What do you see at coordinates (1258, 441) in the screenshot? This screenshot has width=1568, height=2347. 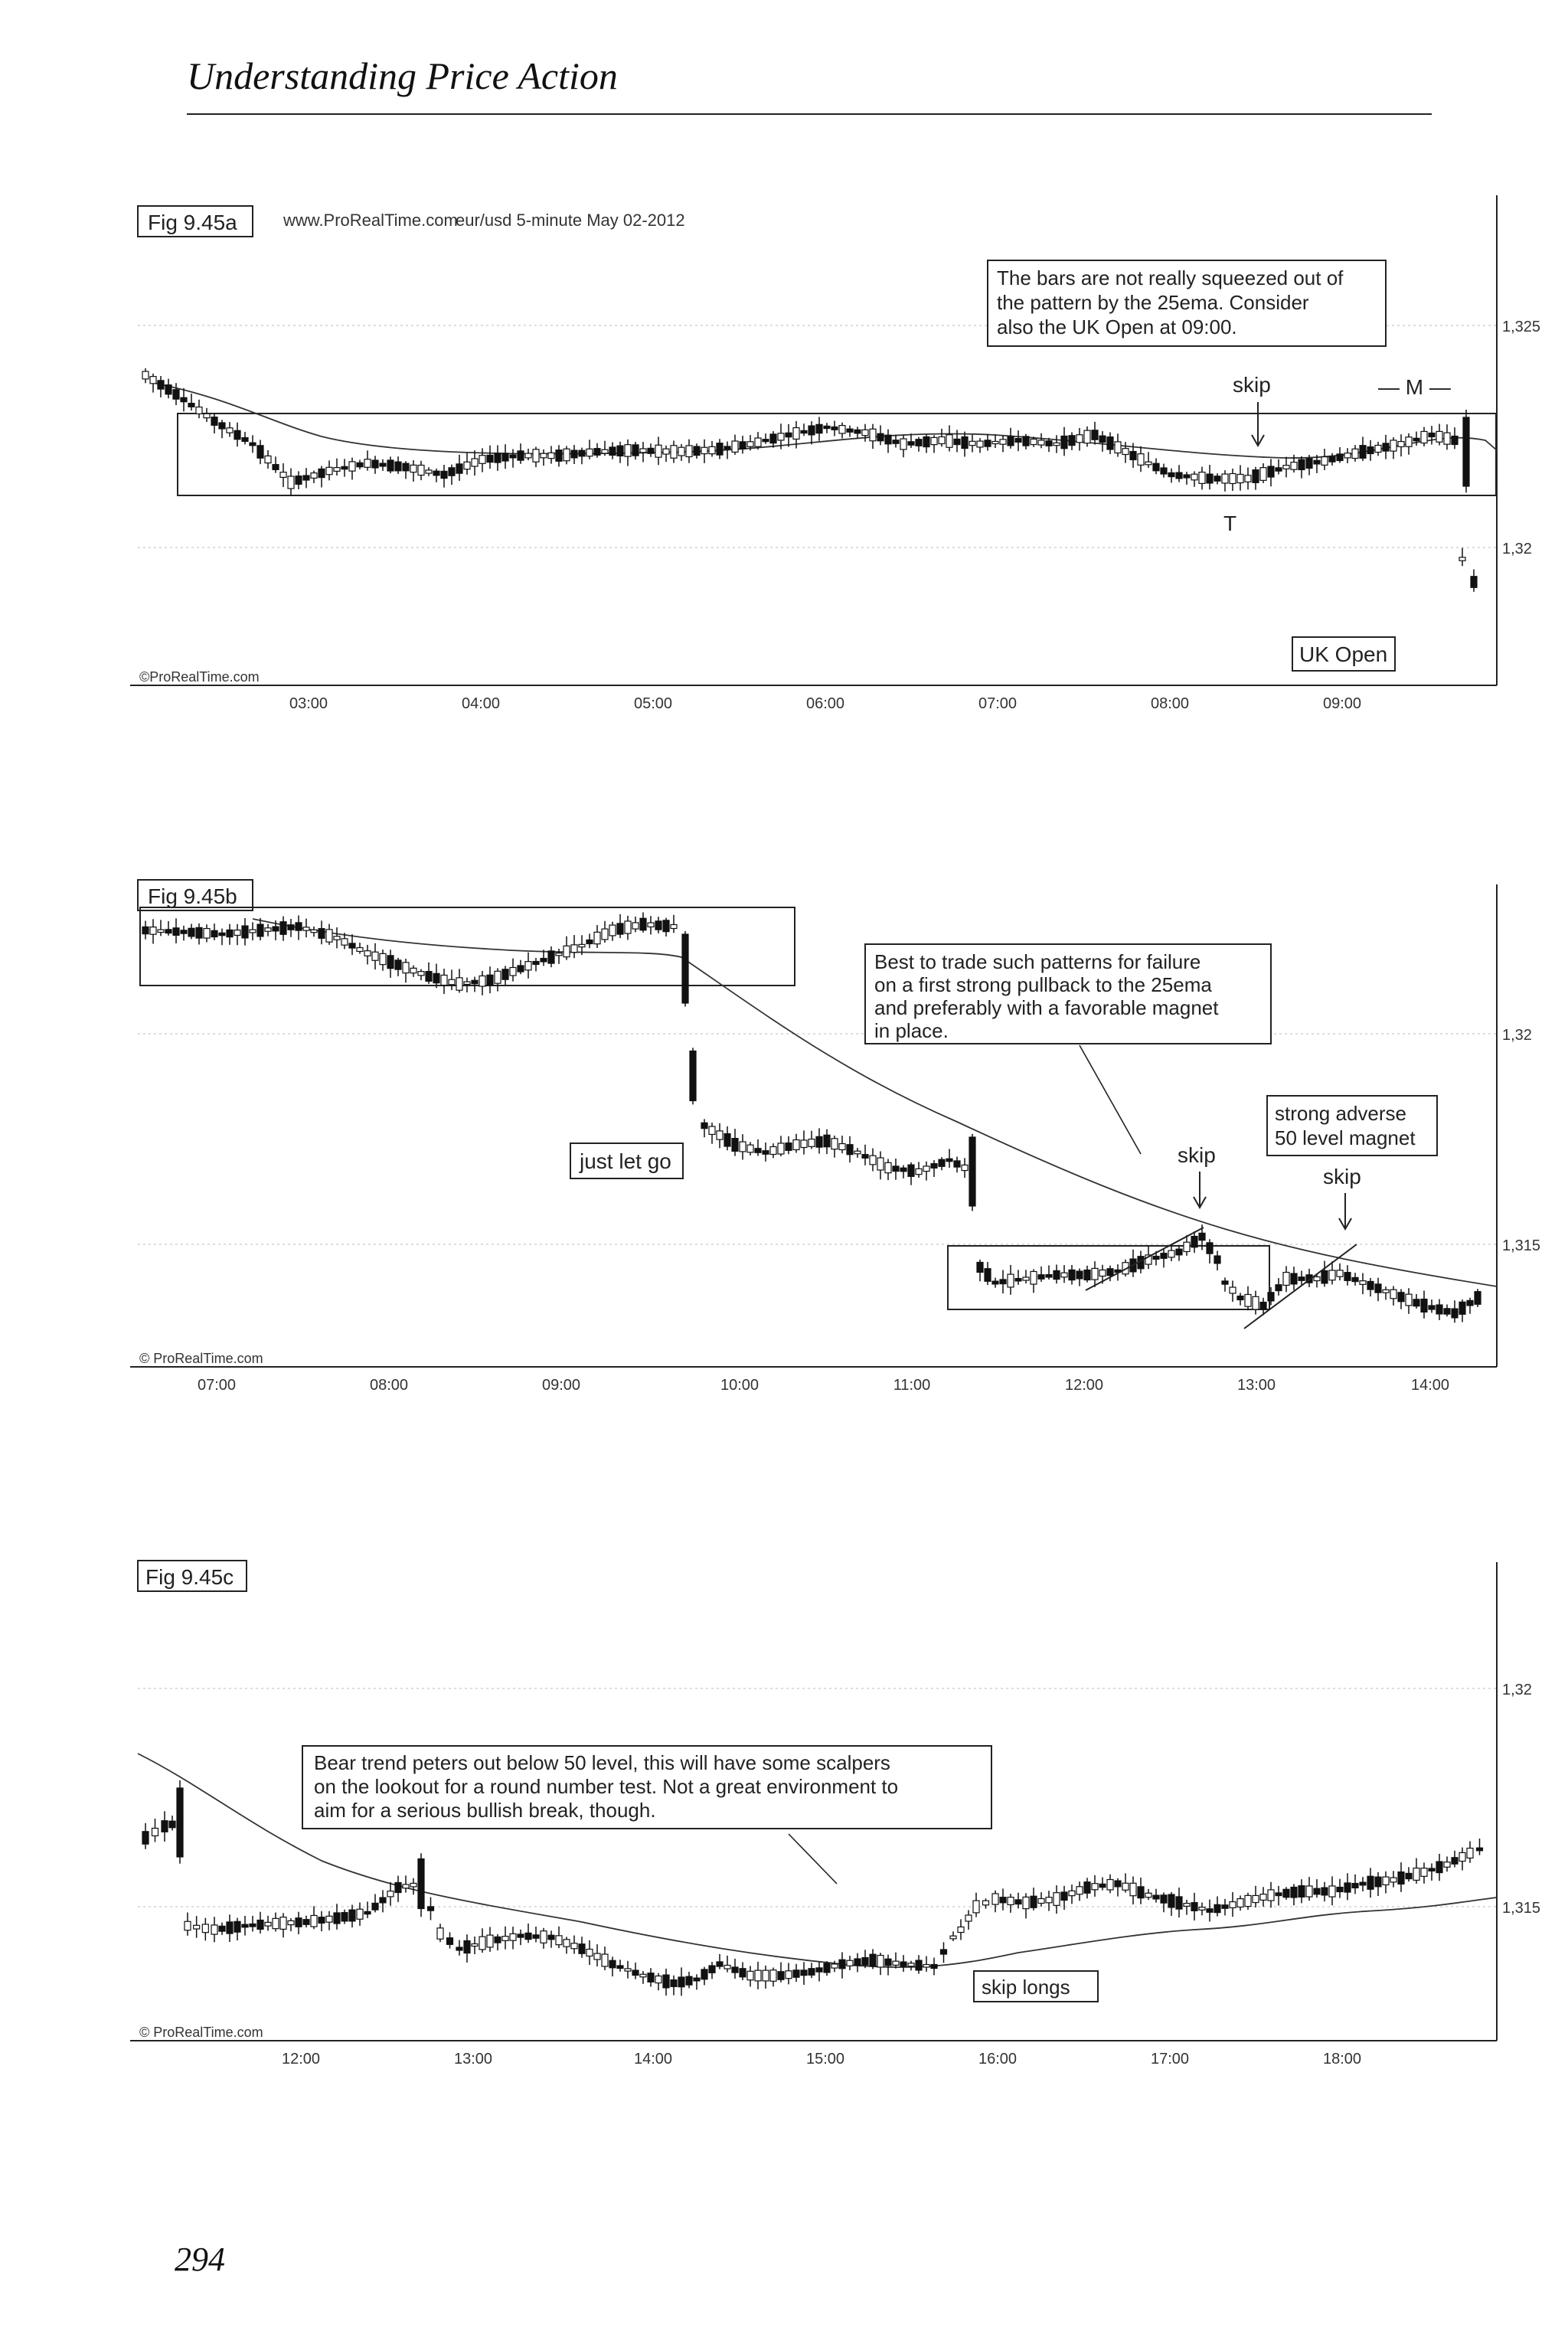 I see `arrow-head` at bounding box center [1258, 441].